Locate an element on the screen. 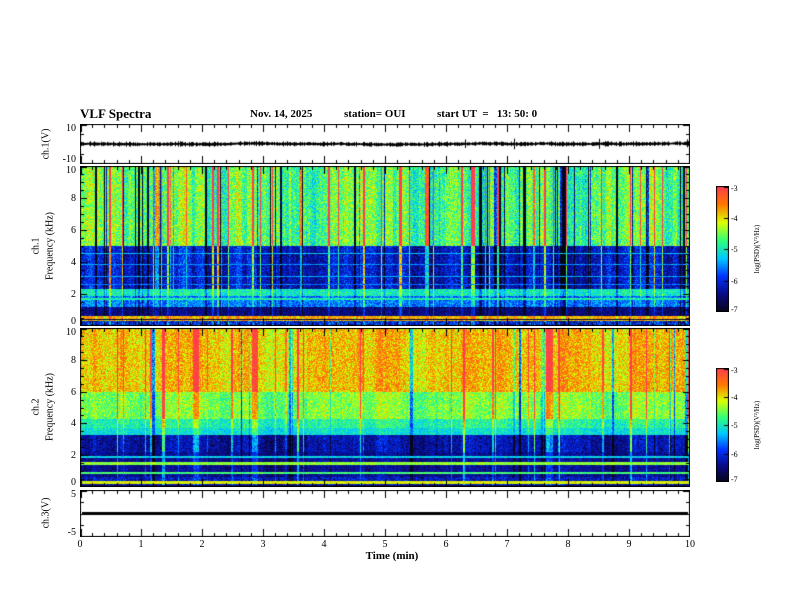  x-tick-label: 9 is located at coordinates (629, 544).